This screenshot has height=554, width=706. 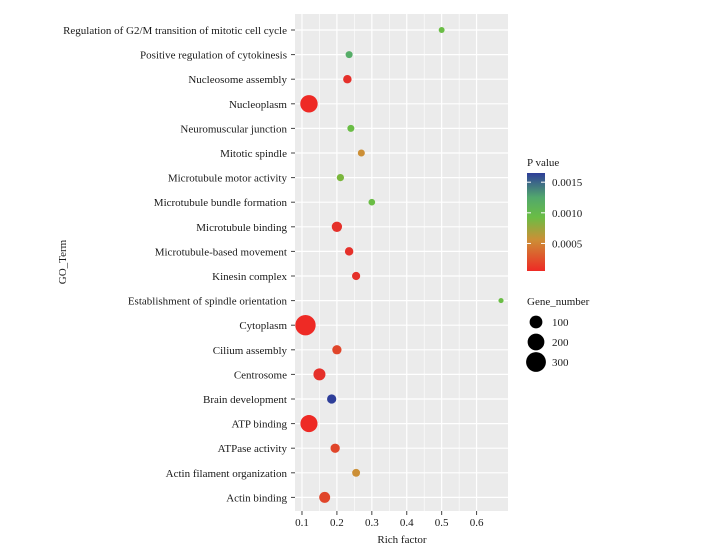 What do you see at coordinates (221, 203) in the screenshot?
I see `y-tick-label: Microtubule bundle formation` at bounding box center [221, 203].